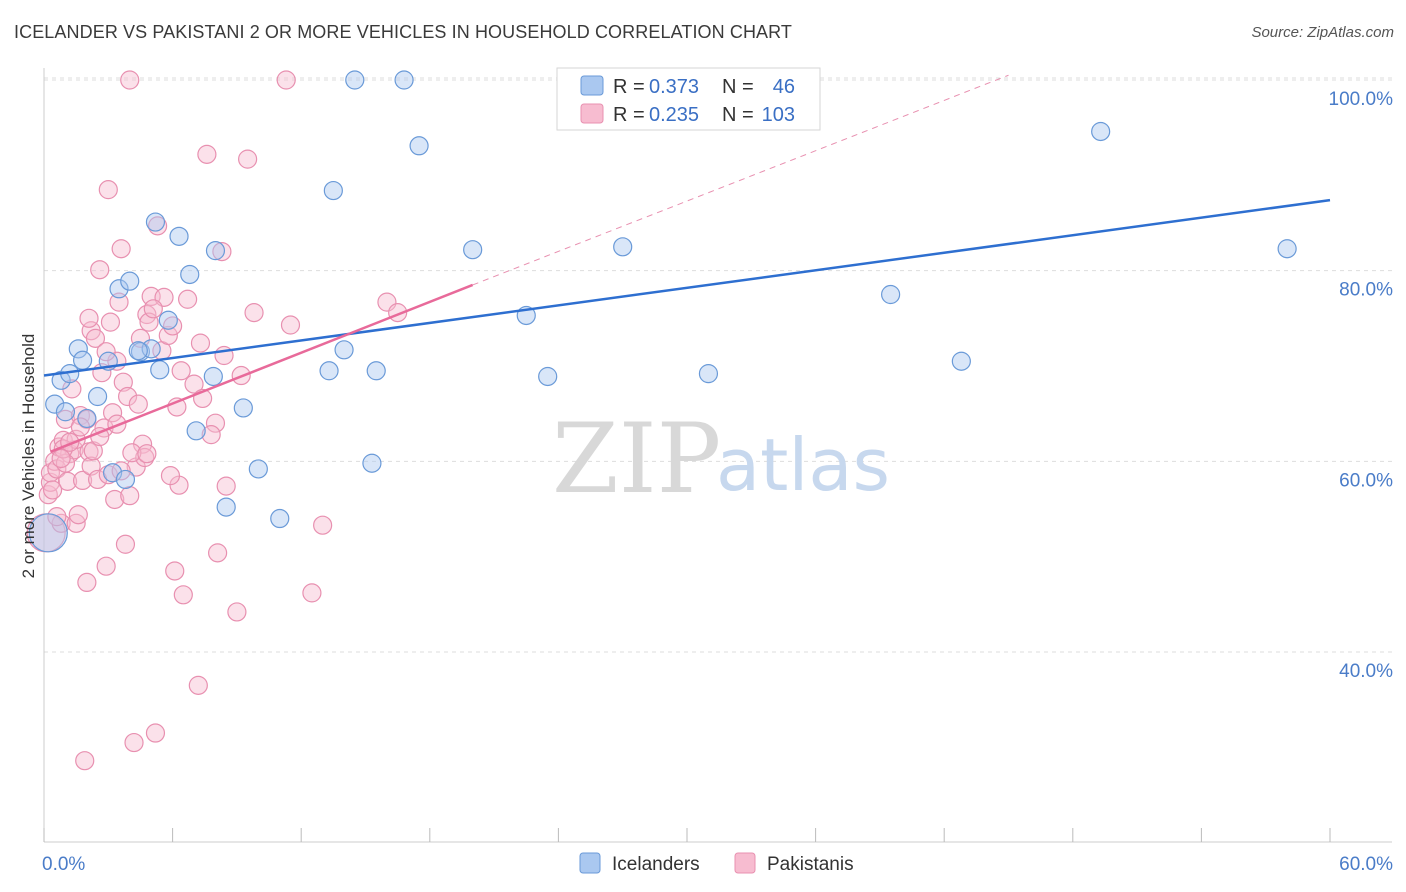 This screenshot has height=892, width=1406. I want to click on legend-swatch-pakistanis, so click(592, 113).